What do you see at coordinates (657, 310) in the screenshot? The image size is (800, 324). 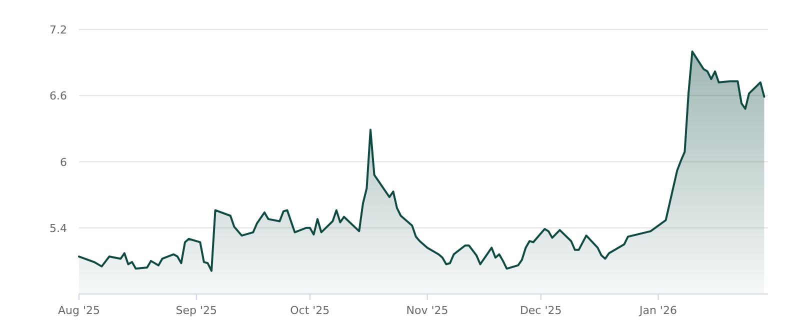 I see `x-tick-label: Jan '26` at bounding box center [657, 310].